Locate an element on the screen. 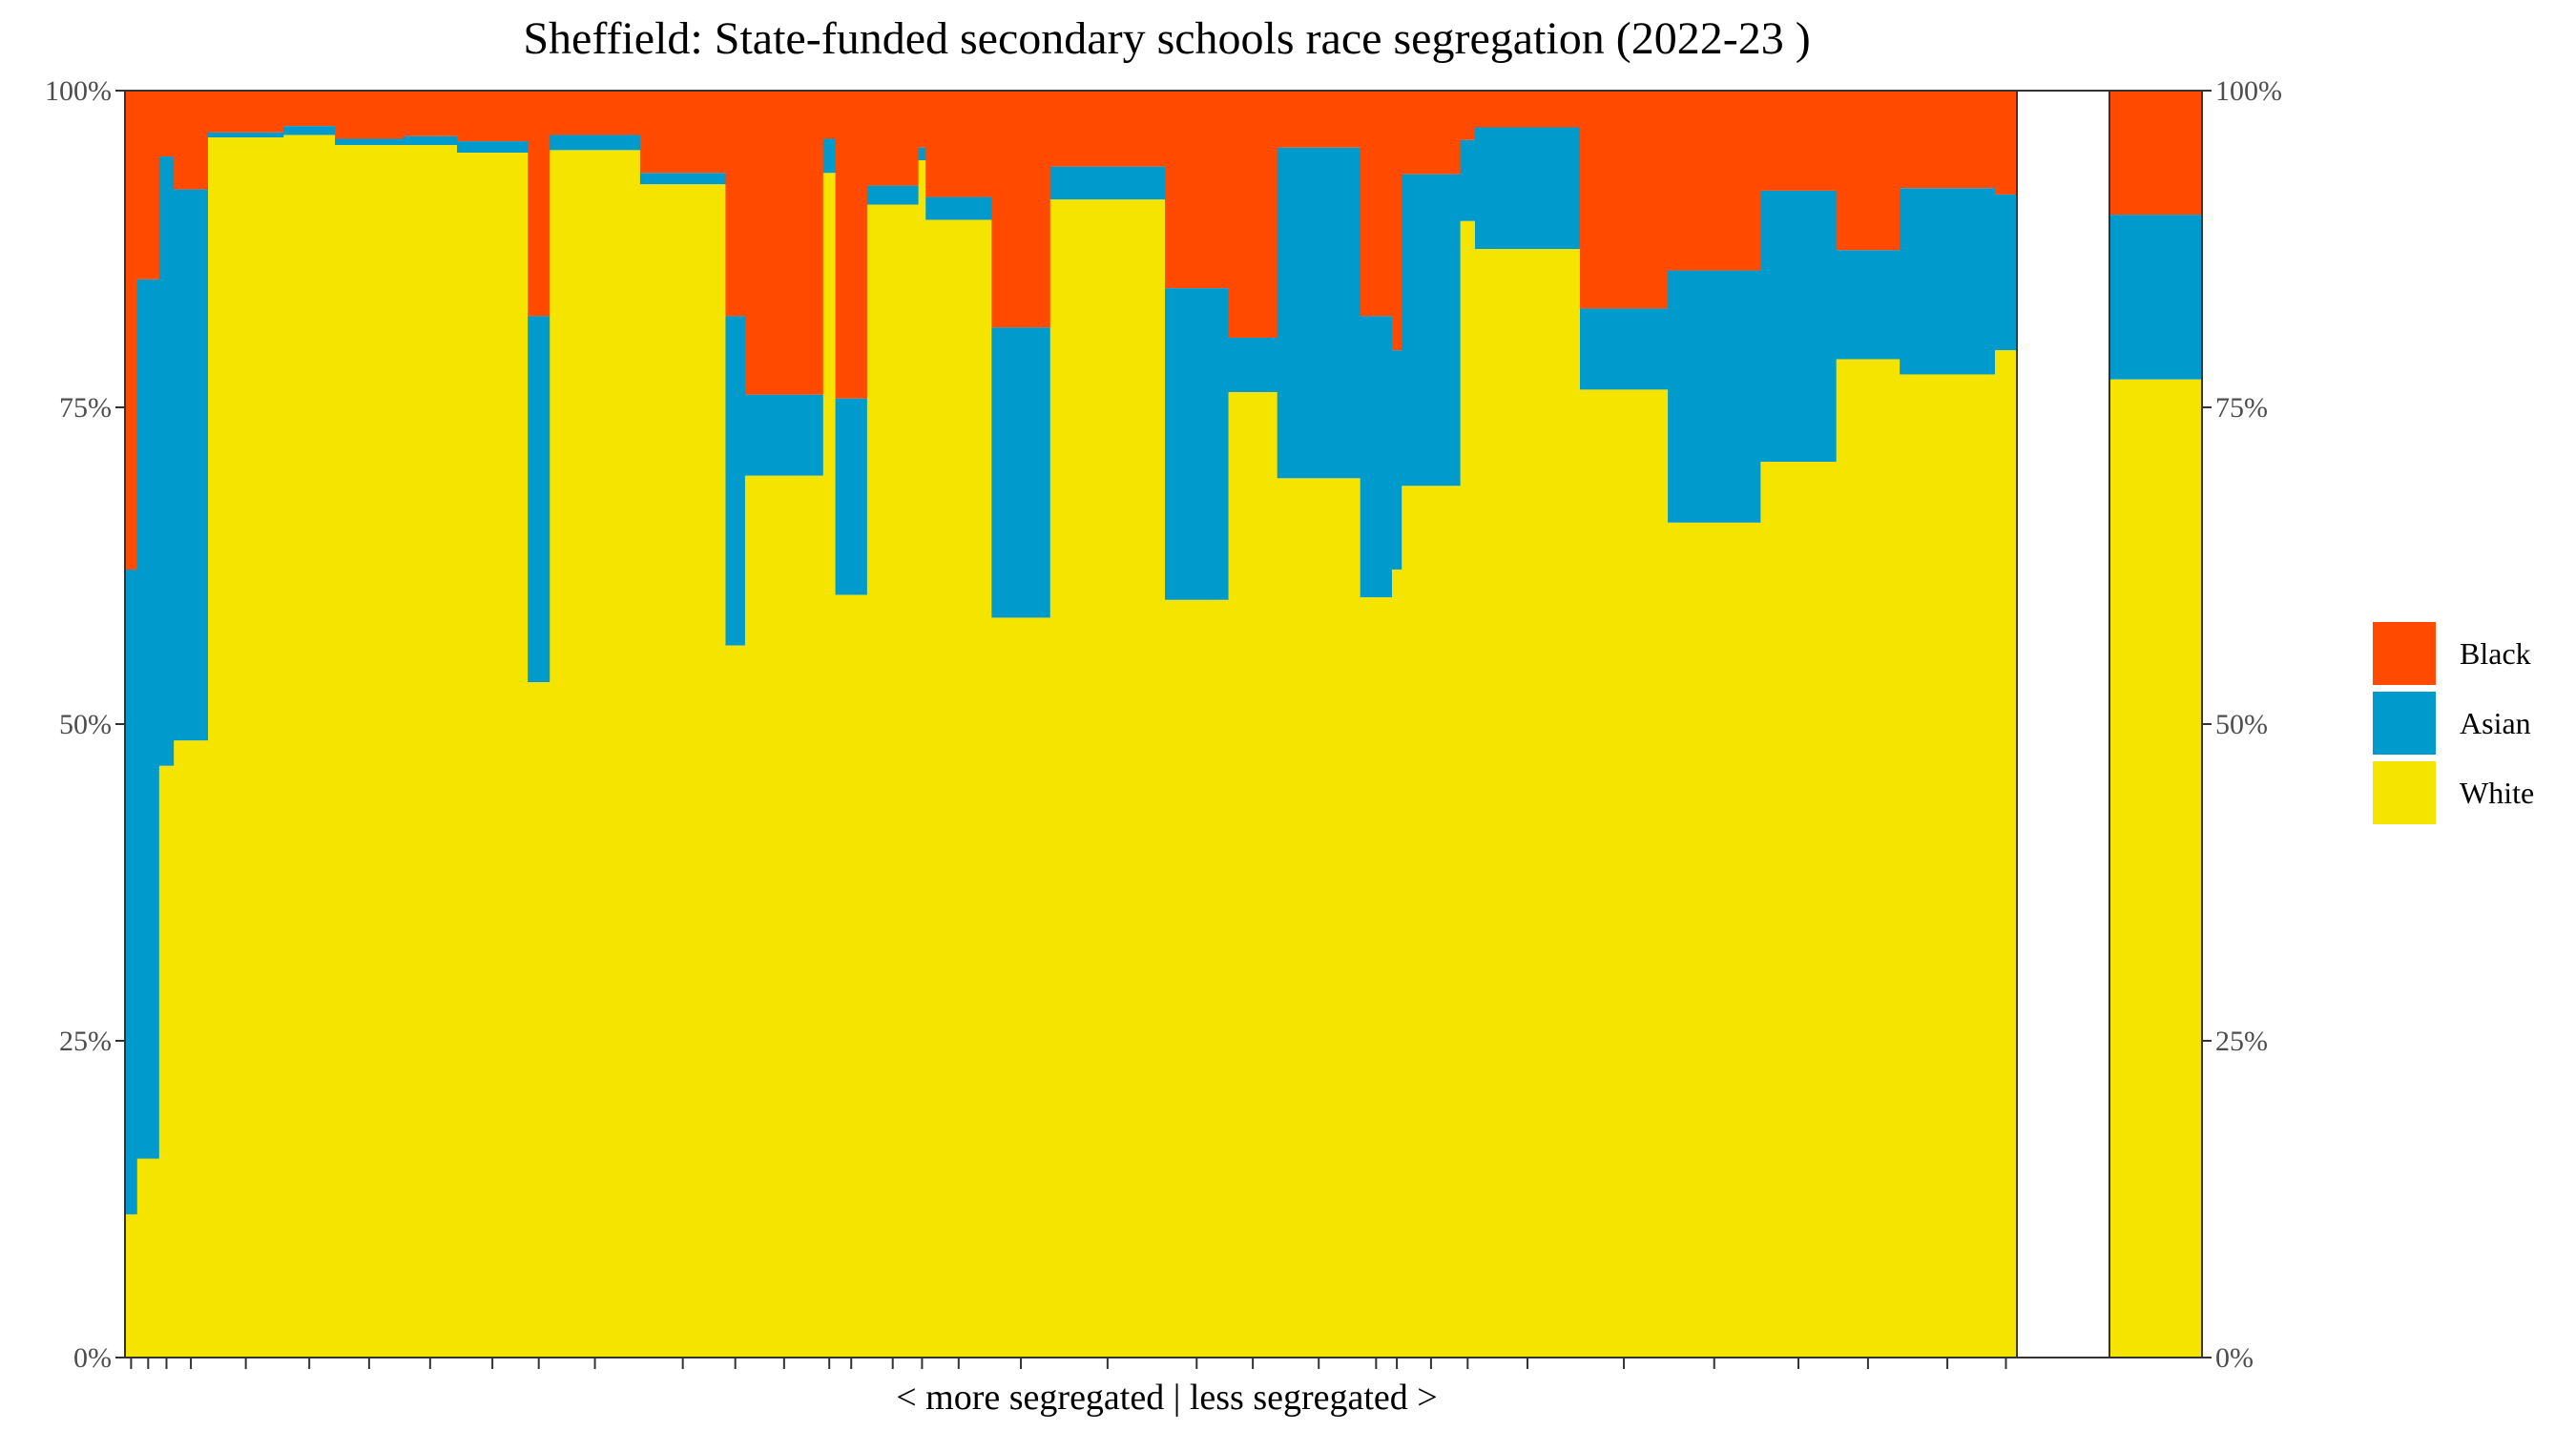  overall-bar-black is located at coordinates (2155, 153).